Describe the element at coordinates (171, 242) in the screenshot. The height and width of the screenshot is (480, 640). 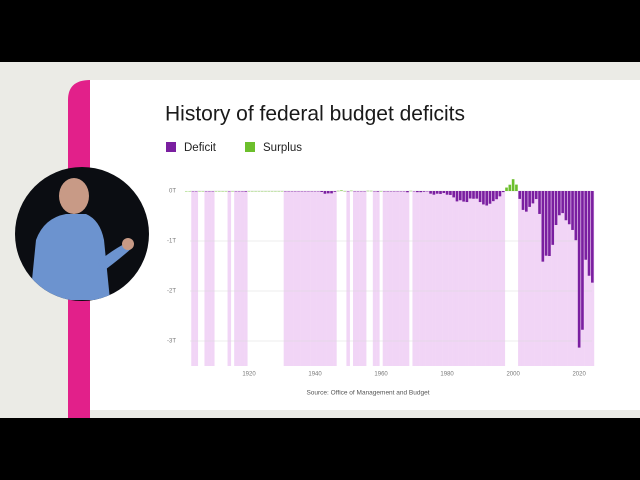
I see `y-tick-label: -1T` at that location.